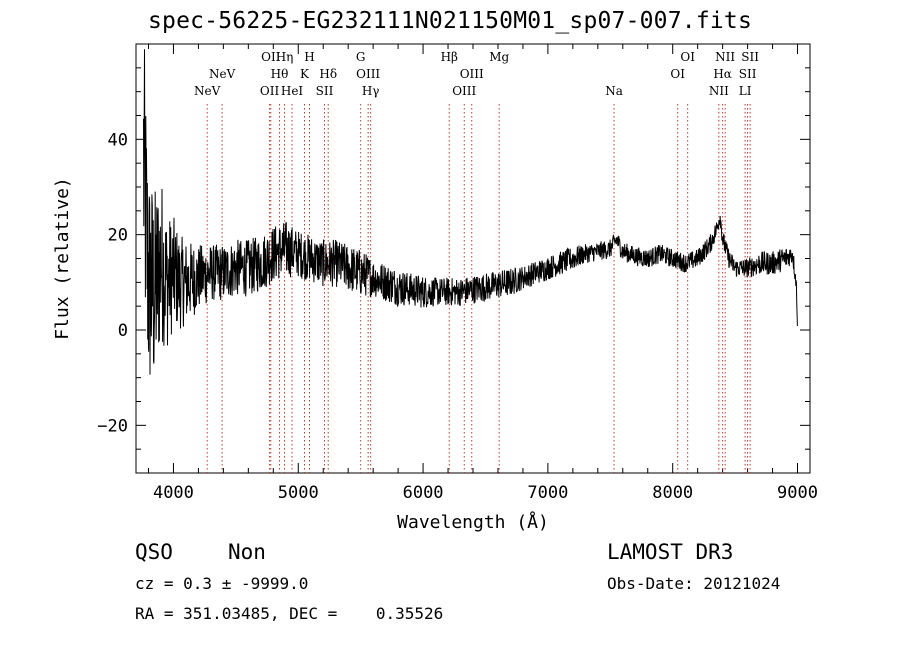  Describe the element at coordinates (371, 91) in the screenshot. I see `spectral-line-label: Hγ` at that location.